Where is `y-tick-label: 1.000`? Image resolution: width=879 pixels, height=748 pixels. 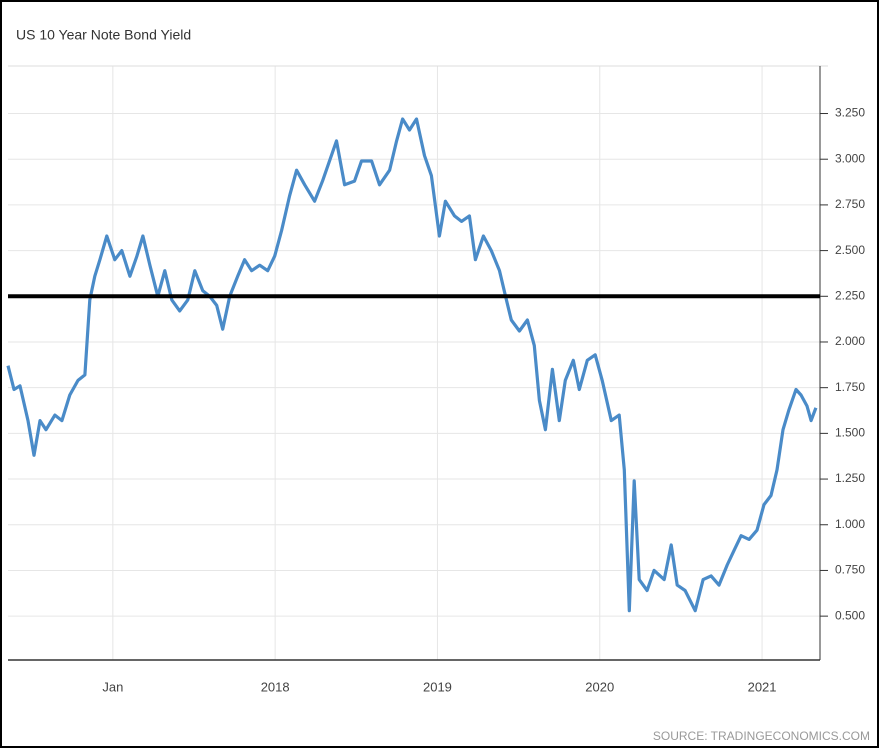 y-tick-label: 1.000 is located at coordinates (850, 524).